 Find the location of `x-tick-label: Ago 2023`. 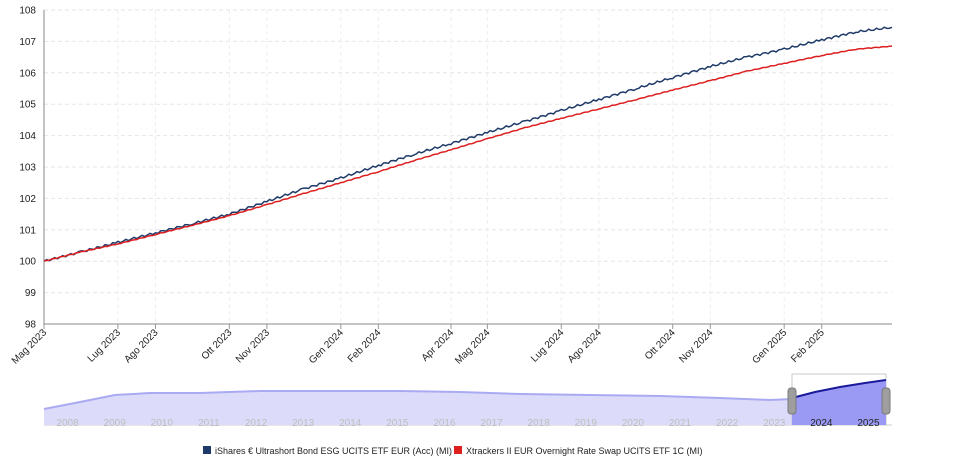

x-tick-label: Ago 2023 is located at coordinates (142, 346).